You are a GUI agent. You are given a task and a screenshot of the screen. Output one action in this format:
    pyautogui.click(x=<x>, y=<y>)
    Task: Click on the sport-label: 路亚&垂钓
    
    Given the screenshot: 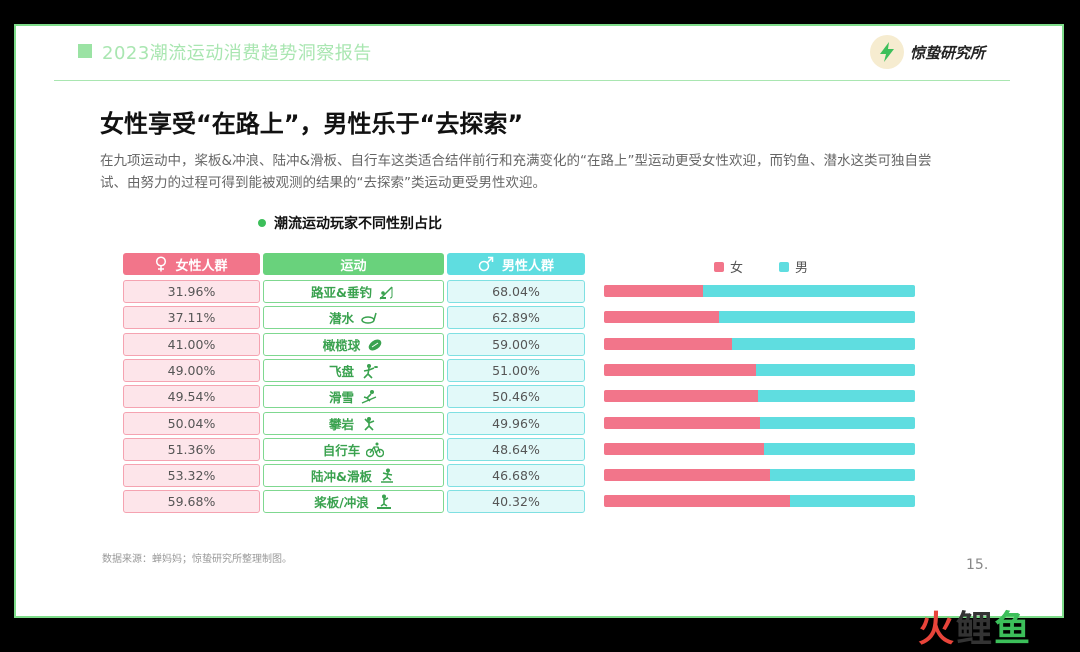 What is the action you would take?
    pyautogui.click(x=341, y=292)
    